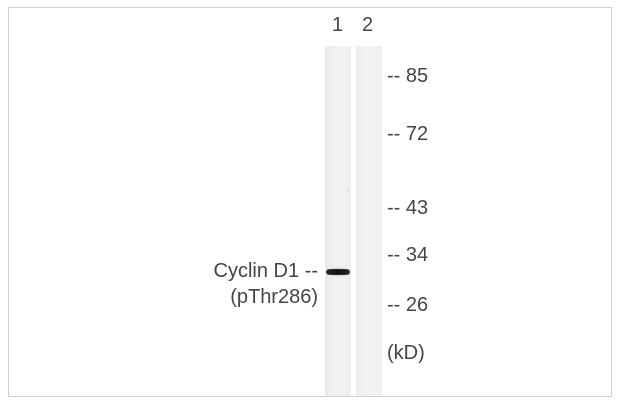  I want to click on lane-label-1: 1, so click(338, 25).